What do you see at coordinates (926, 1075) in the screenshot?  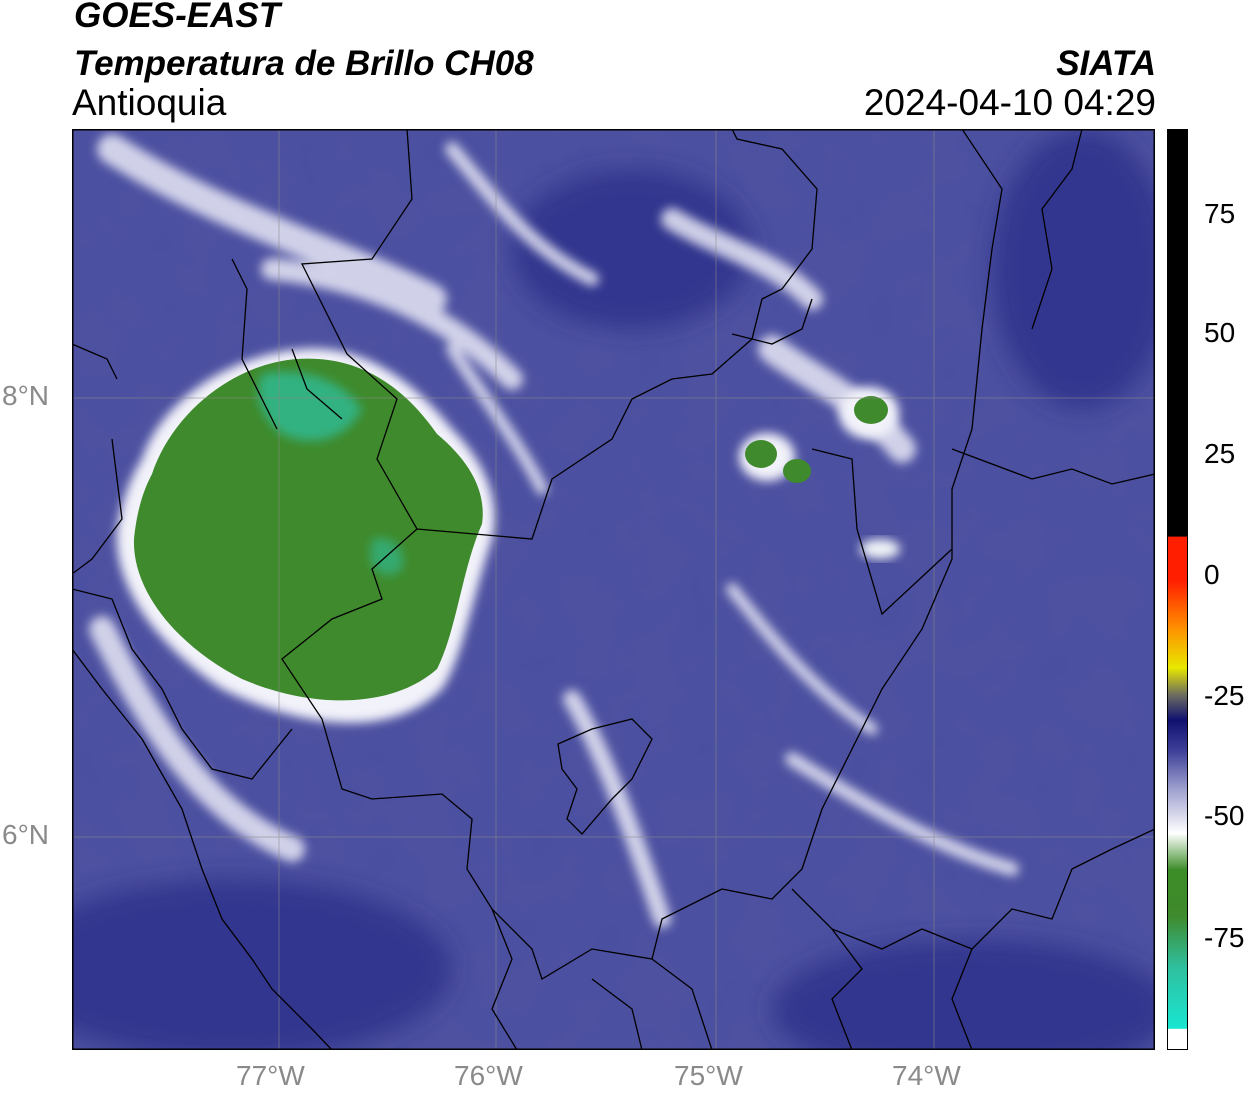 I see `lon-label-74w: 74°W` at bounding box center [926, 1075].